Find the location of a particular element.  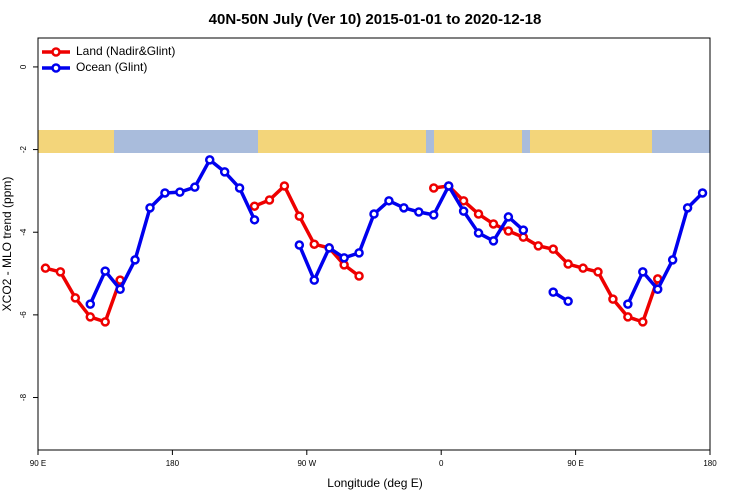

y-tick-label: 0 is located at coordinates (23, 66).